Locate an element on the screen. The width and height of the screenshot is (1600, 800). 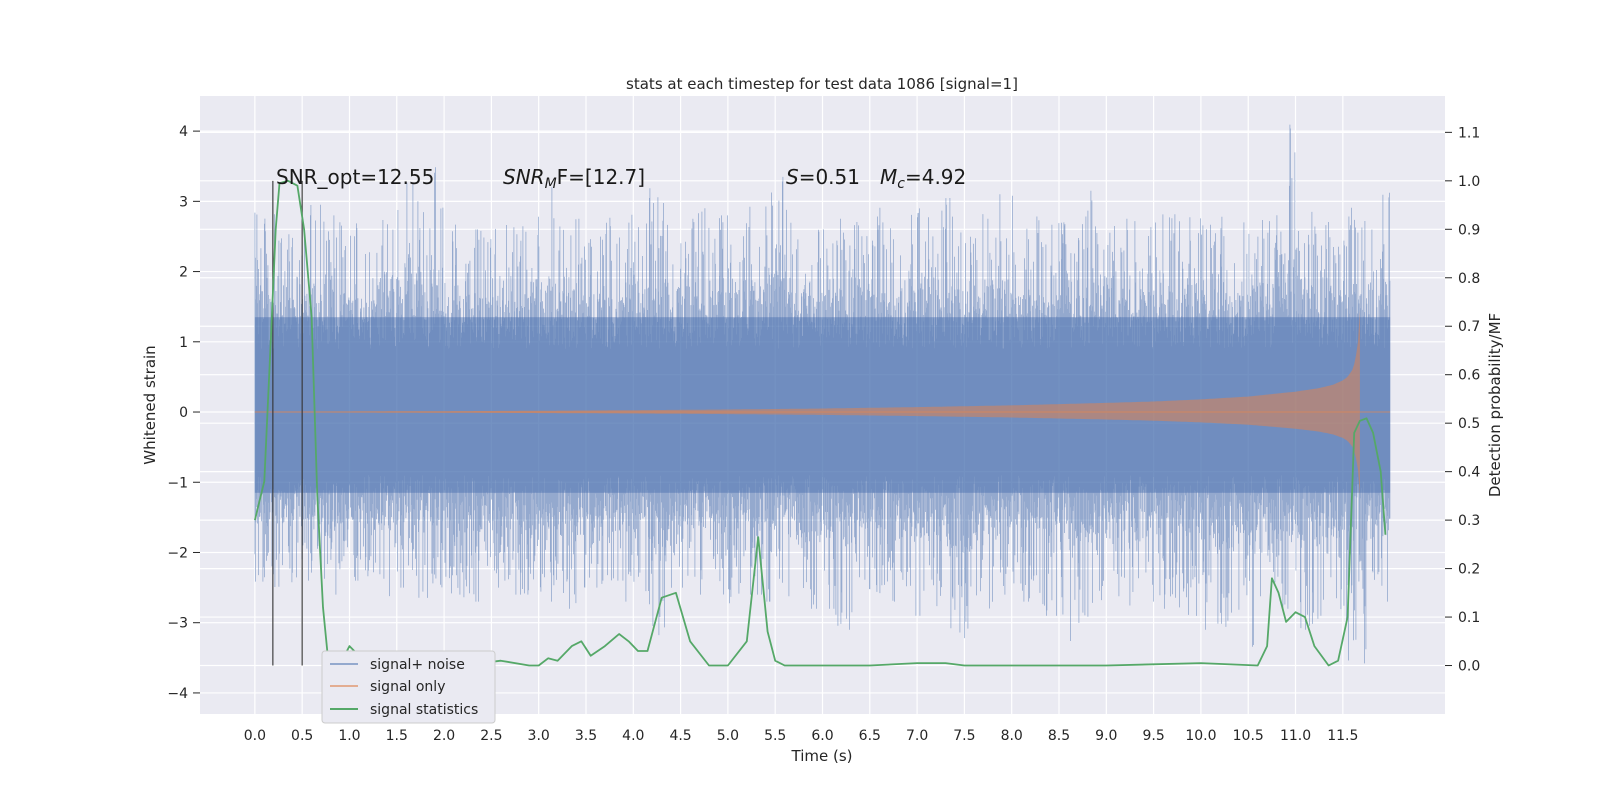
annotation-mc: Mc=4.92 is located at coordinates (923, 178).